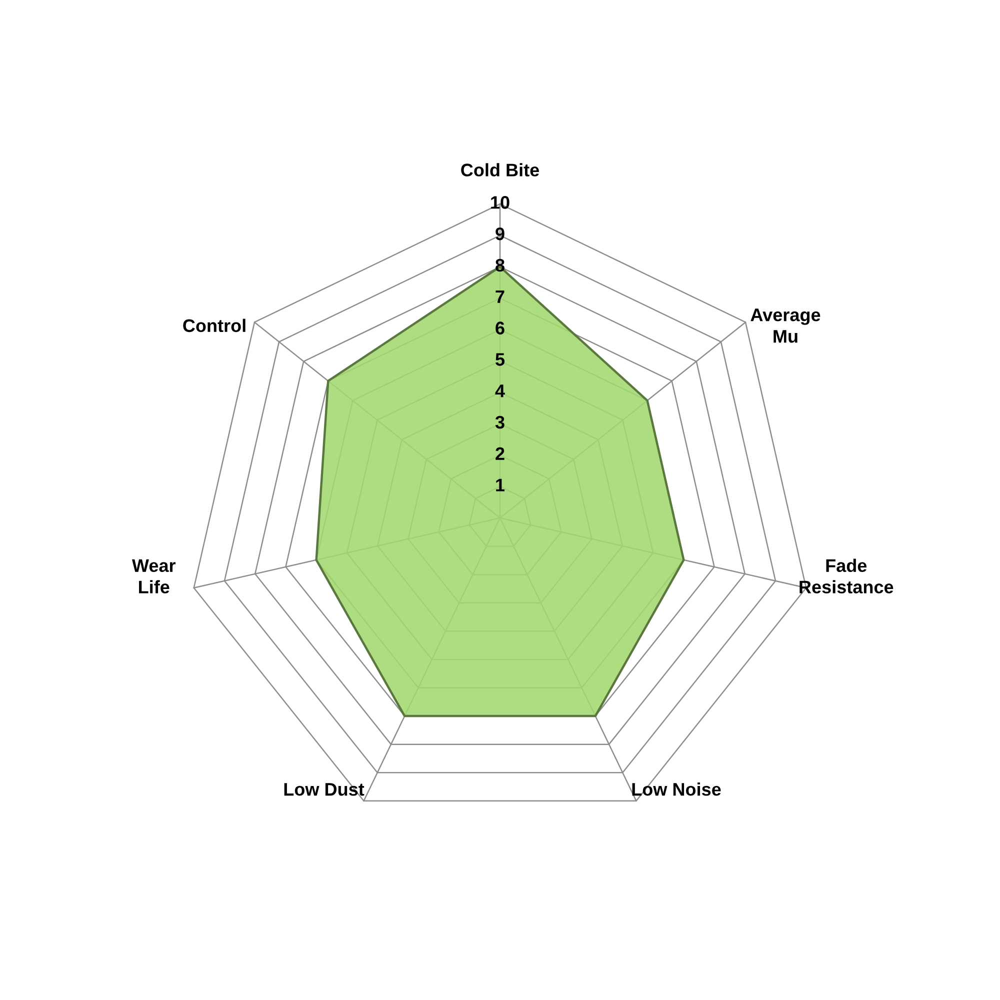 This screenshot has height=1000, width=1000. Describe the element at coordinates (500, 359) in the screenshot. I see `y-tick-label: 5` at that location.